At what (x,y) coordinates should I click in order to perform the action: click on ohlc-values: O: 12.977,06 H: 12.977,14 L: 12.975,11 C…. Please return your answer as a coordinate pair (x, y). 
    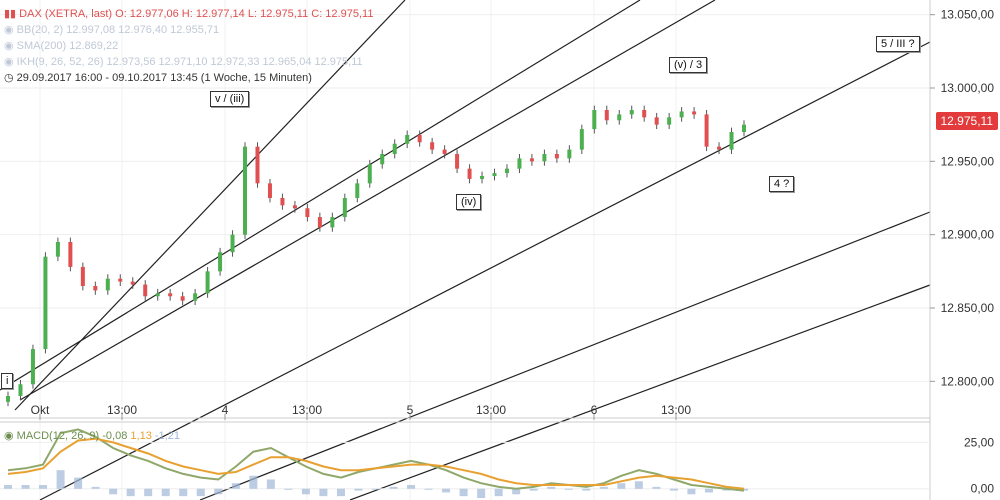
    Looking at the image, I should click on (244, 14).